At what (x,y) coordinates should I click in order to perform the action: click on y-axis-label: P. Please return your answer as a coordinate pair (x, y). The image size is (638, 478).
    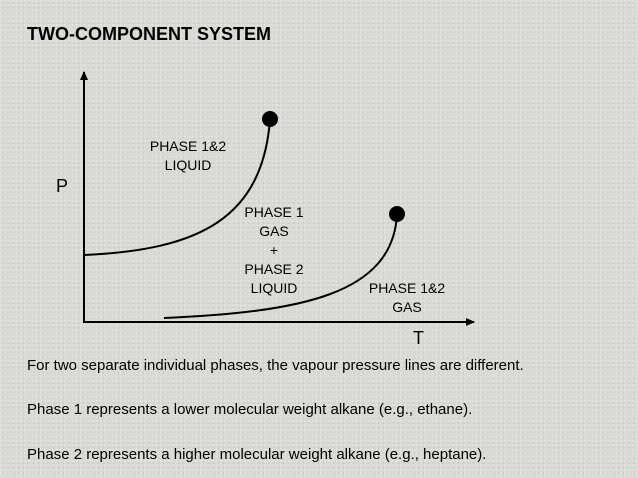
    Looking at the image, I should click on (62, 186).